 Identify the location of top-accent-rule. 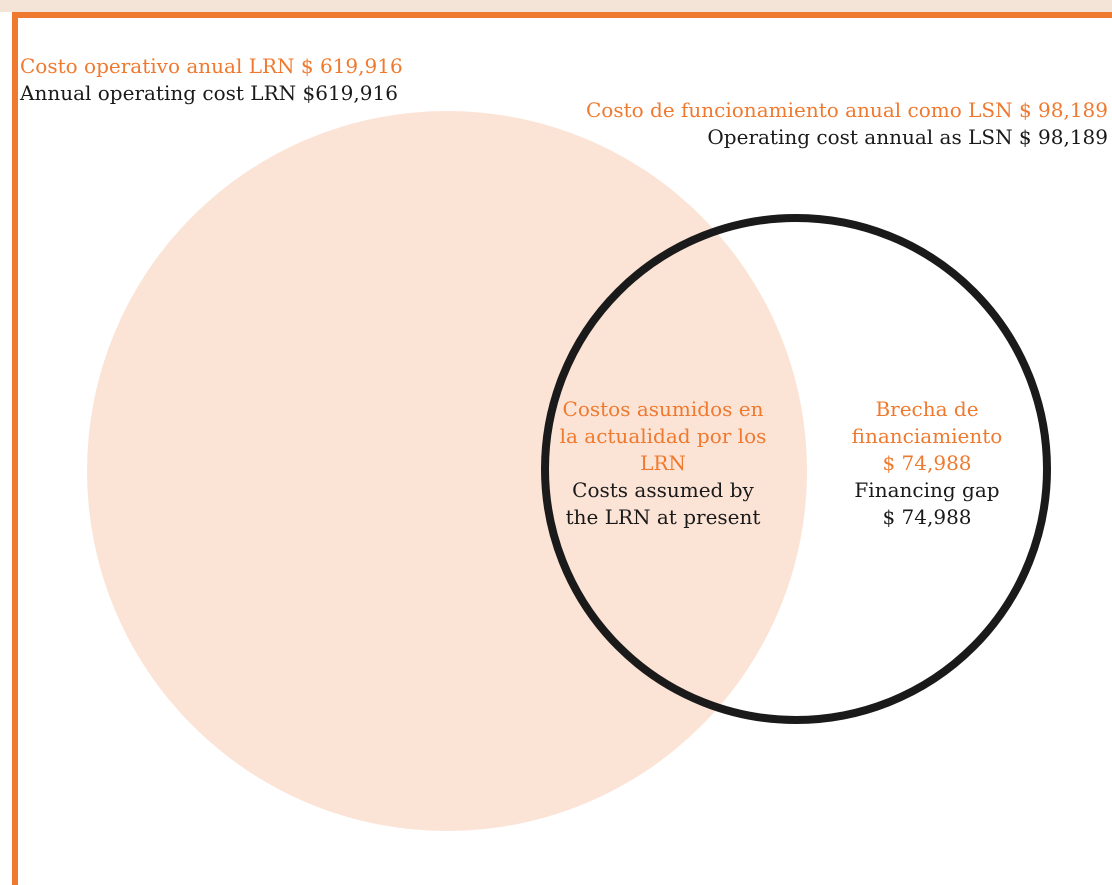
(556, 15).